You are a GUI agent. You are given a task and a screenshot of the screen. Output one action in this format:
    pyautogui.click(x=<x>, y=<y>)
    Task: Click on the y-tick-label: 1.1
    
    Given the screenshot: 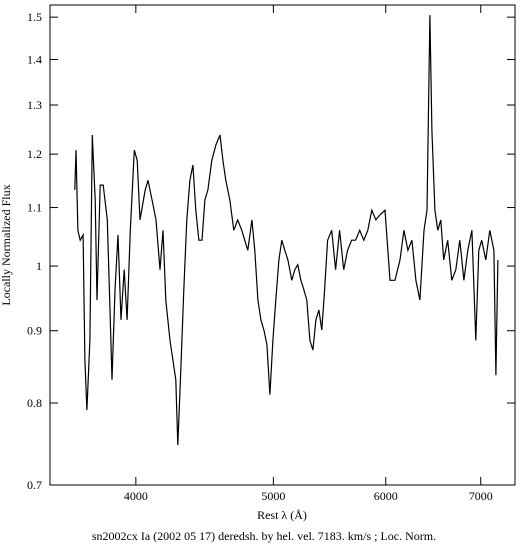 What is the action you would take?
    pyautogui.click(x=34, y=208)
    